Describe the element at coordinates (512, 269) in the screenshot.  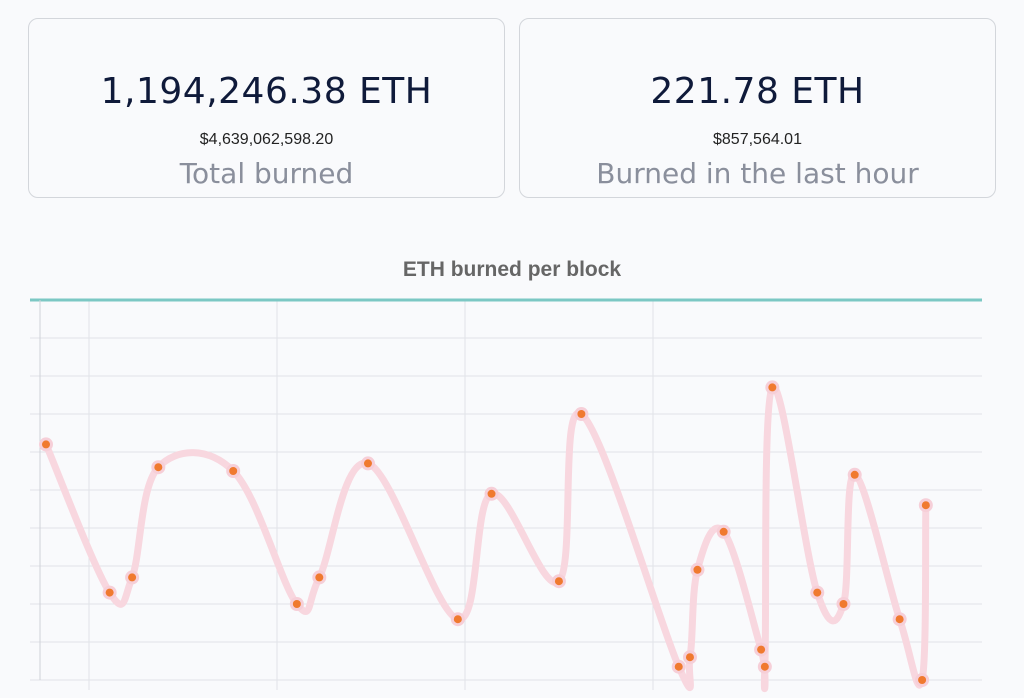
I see `chart-title: ETH burned per block` at that location.